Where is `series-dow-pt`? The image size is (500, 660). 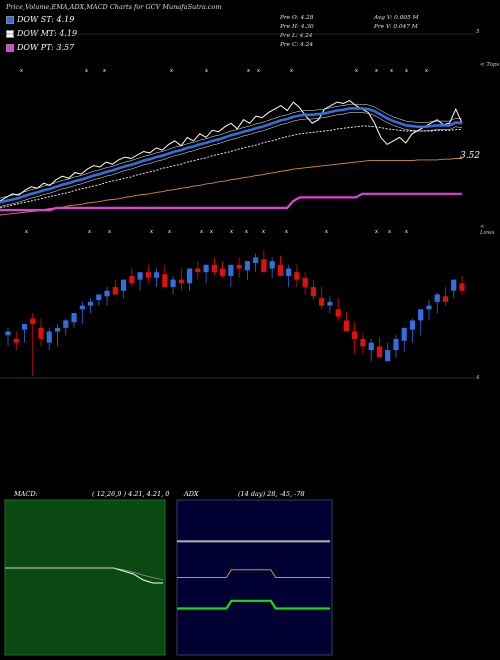 series-dow-pt is located at coordinates (231, 202).